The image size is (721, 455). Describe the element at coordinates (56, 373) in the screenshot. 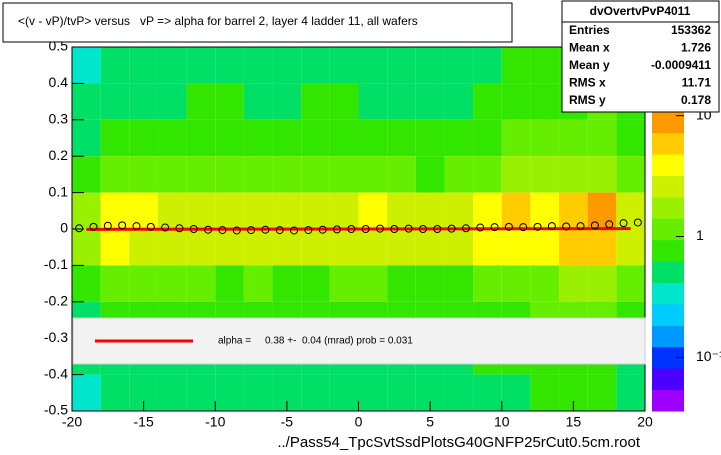

I see `y-tick-label: -0.4` at that location.